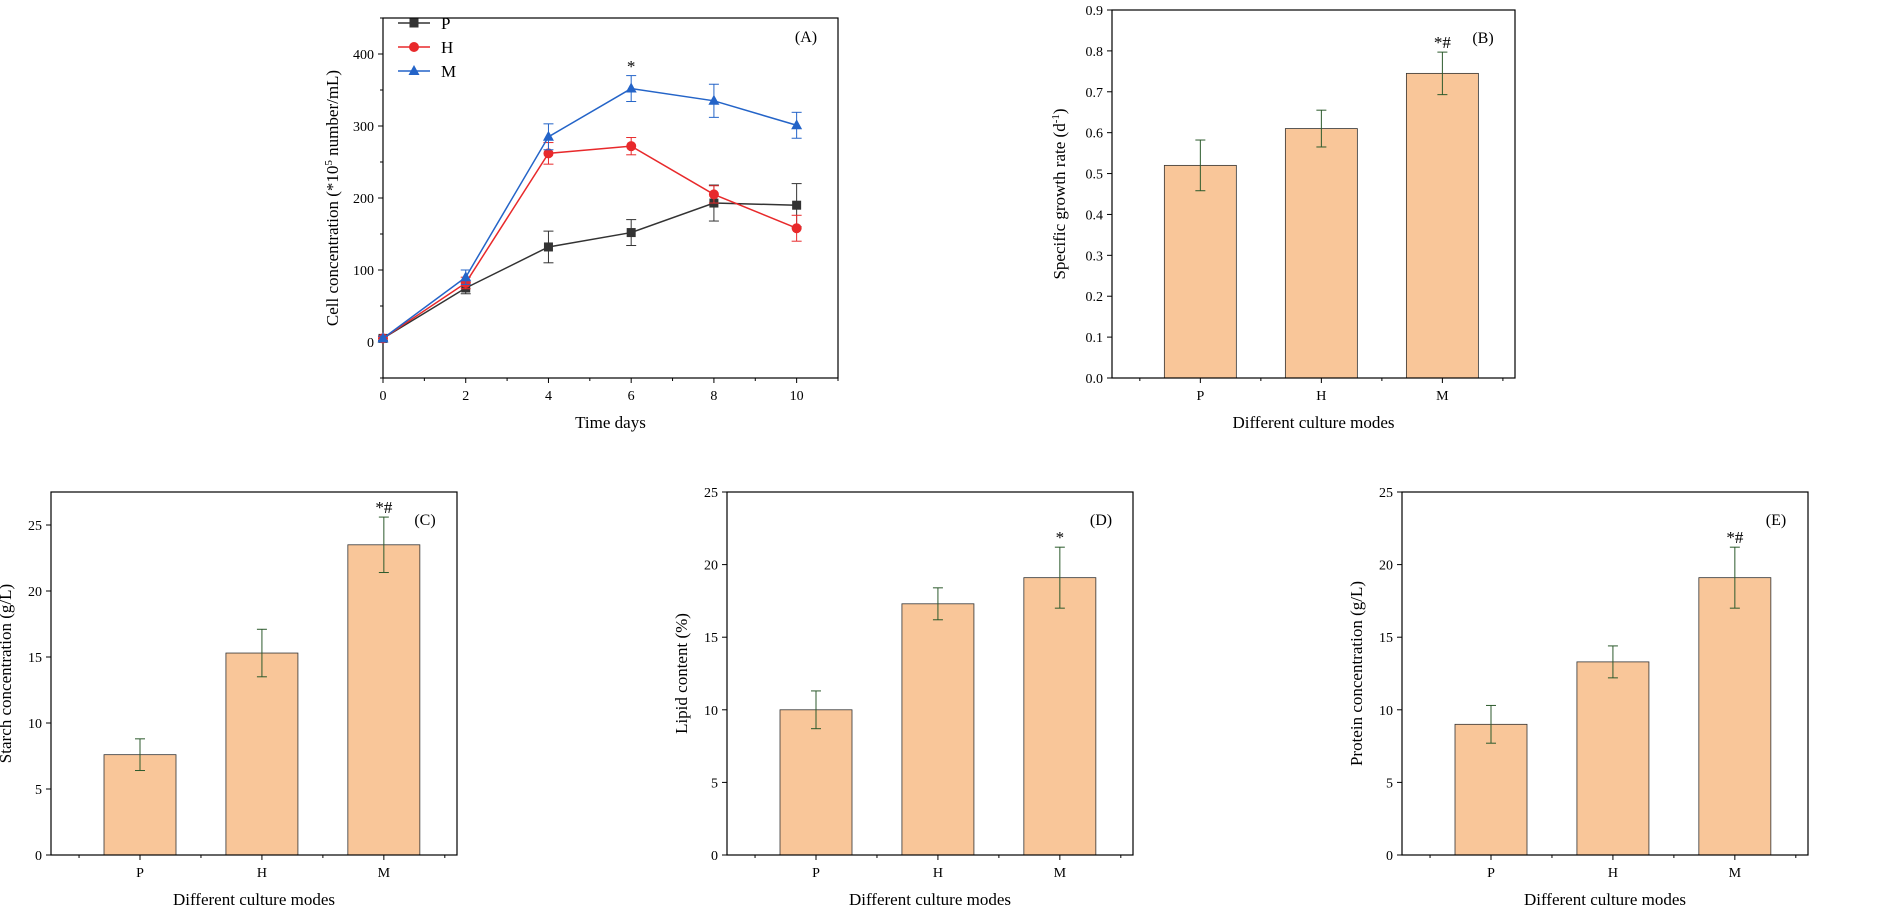 Image resolution: width=1902 pixels, height=911 pixels. What do you see at coordinates (713, 396) in the screenshot?
I see `x-tick-label: 8` at bounding box center [713, 396].